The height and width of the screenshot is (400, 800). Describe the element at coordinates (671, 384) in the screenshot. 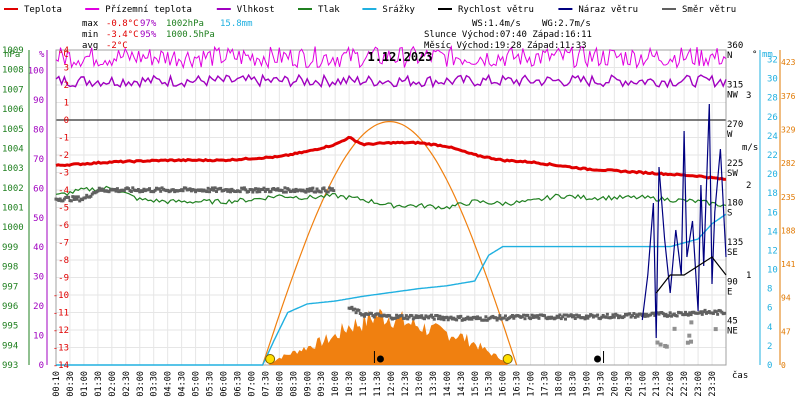

I see `time-tick-label: 22:00` at that location.